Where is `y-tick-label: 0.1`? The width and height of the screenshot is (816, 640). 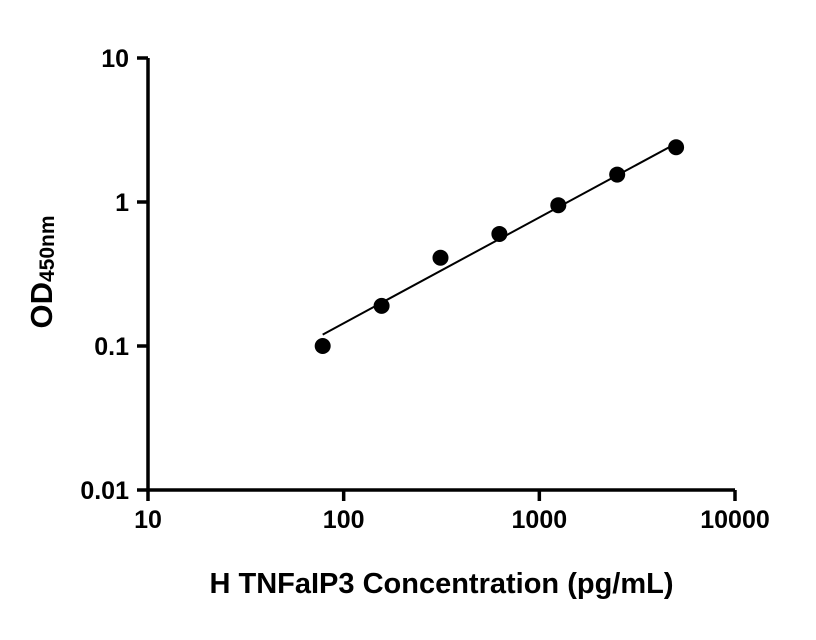 y-tick-label: 0.1 is located at coordinates (111, 347).